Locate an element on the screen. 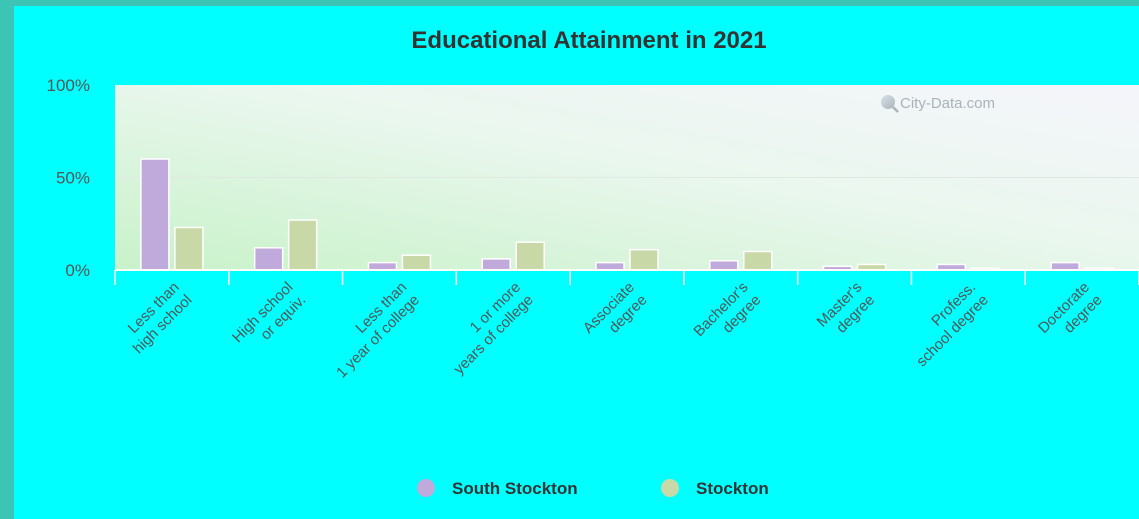  watermark-text: City-Data.com is located at coordinates (947, 103).